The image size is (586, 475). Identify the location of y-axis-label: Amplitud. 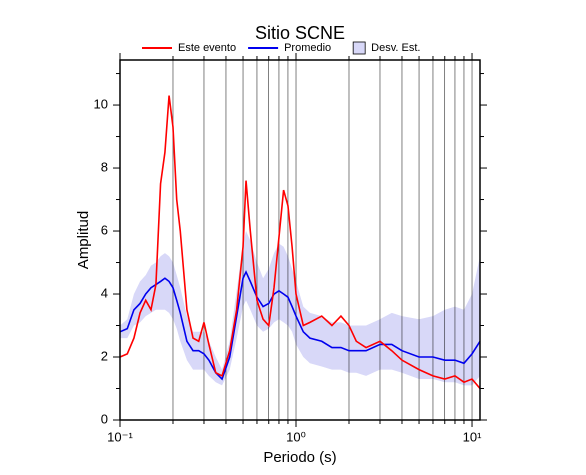
(83, 240).